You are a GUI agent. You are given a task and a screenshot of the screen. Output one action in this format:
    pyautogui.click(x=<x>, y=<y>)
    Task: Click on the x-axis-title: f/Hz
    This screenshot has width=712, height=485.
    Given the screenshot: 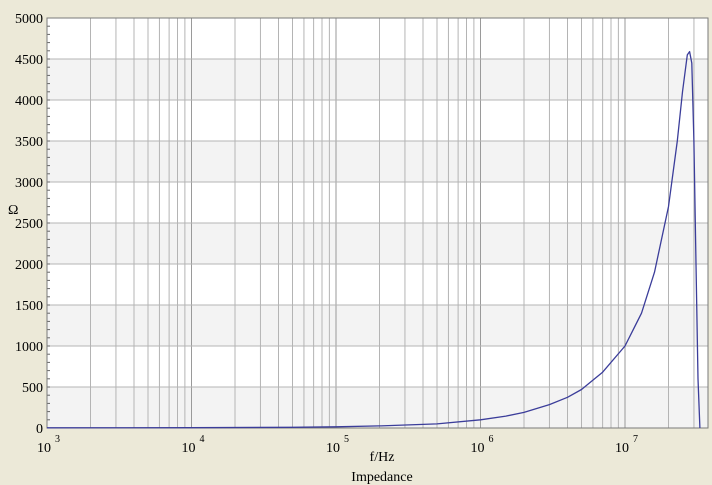 What is the action you would take?
    pyautogui.click(x=382, y=457)
    